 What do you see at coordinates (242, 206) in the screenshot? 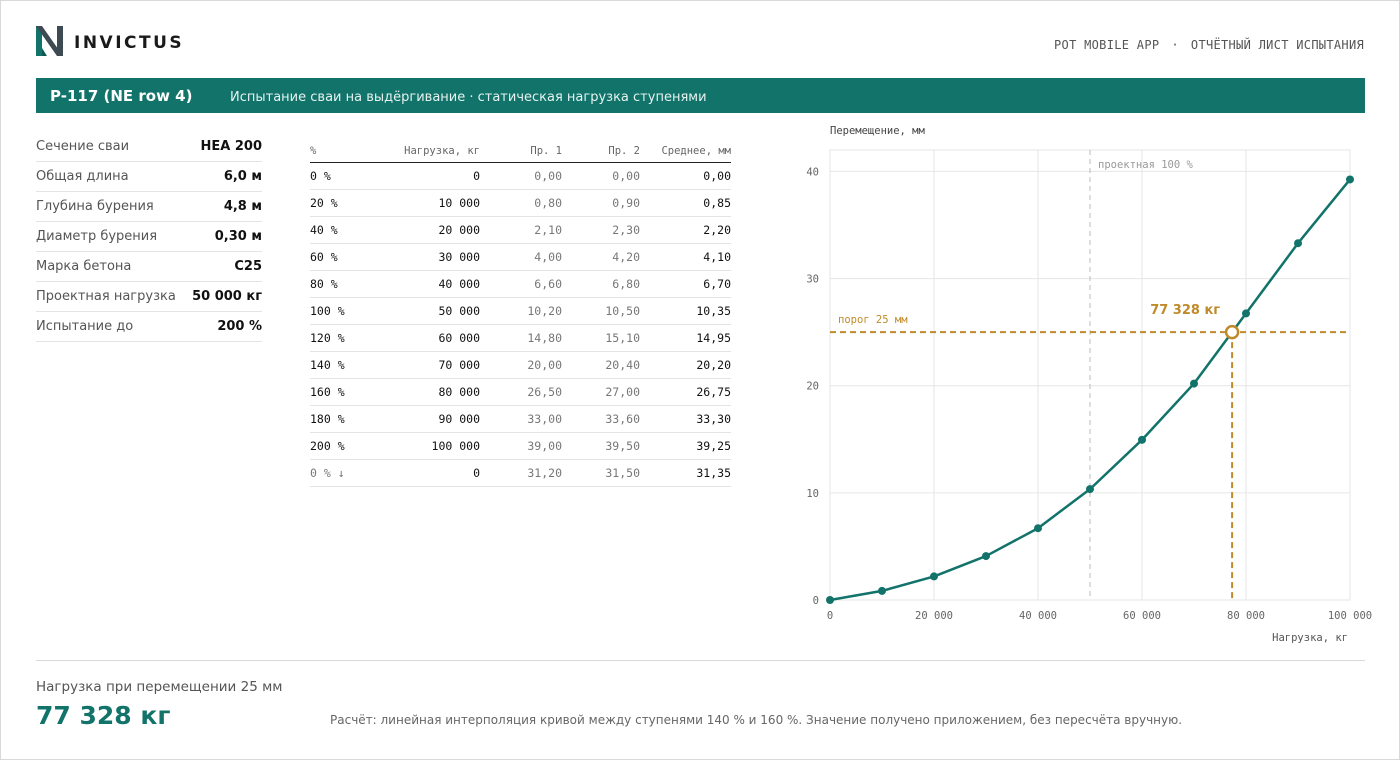
I see `spec-value: 4,8 м` at bounding box center [242, 206].